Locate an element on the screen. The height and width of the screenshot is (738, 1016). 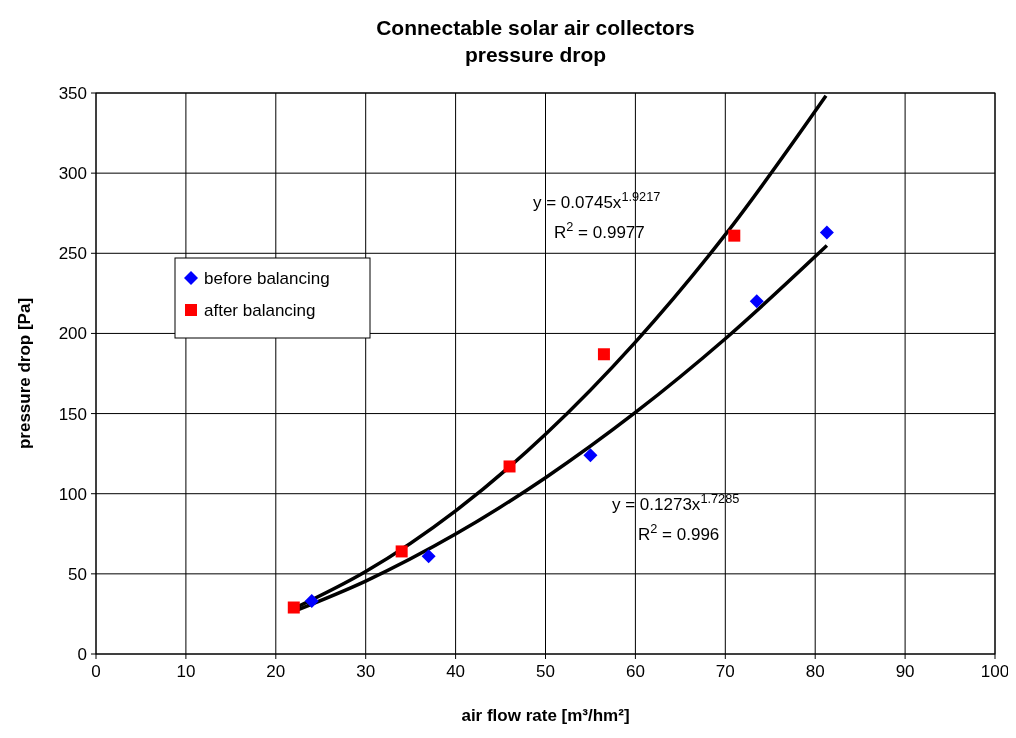
y-tick-label: 0 is located at coordinates (82, 654).